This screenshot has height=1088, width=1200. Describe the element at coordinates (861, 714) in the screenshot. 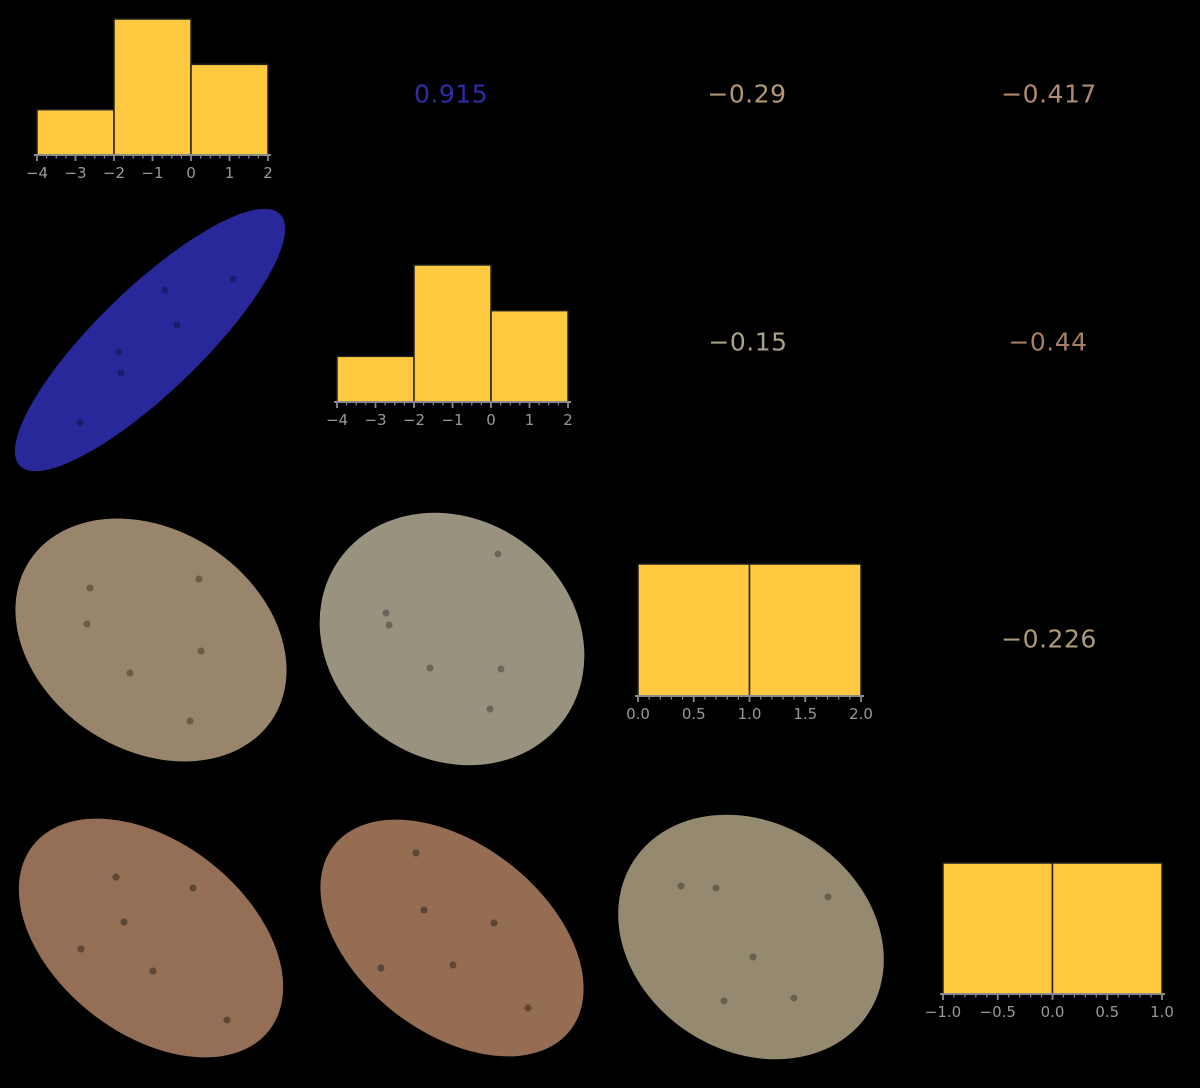

I see `x-tick-label: 2.0` at that location.